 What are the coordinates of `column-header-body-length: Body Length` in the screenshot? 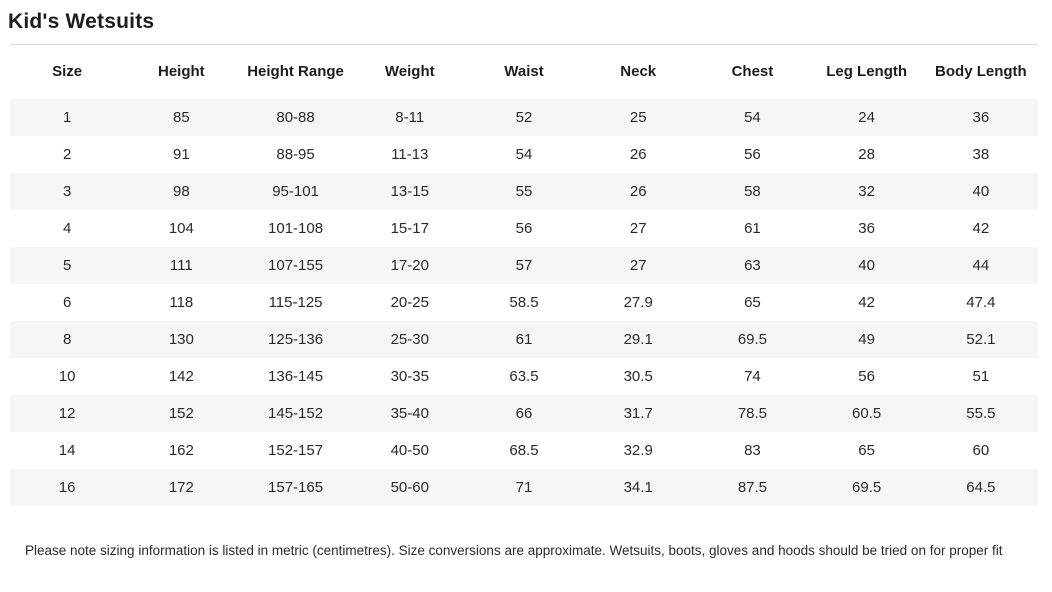 It's located at (981, 71).